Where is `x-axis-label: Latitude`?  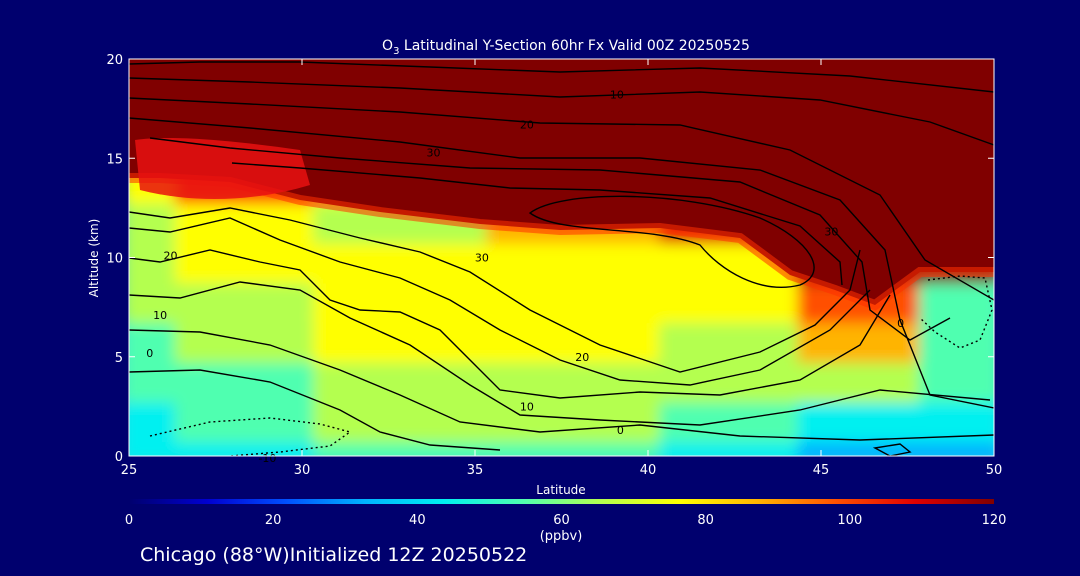 x-axis-label: Latitude is located at coordinates (560, 490).